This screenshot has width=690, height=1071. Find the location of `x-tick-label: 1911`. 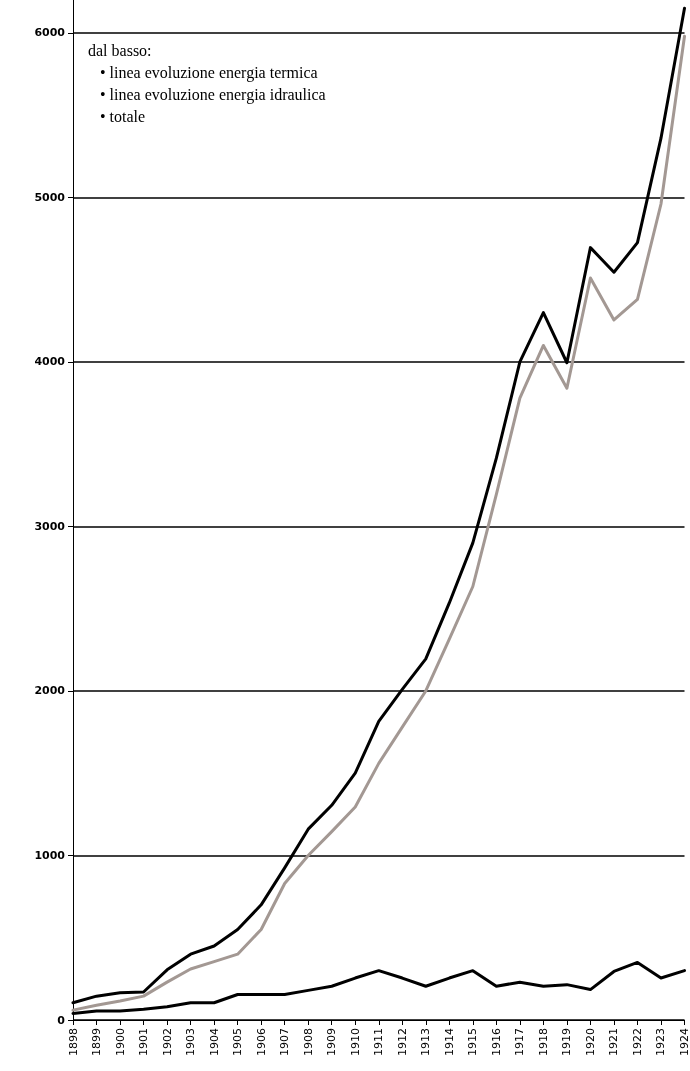

x-tick-label: 1911 is located at coordinates (379, 1042).